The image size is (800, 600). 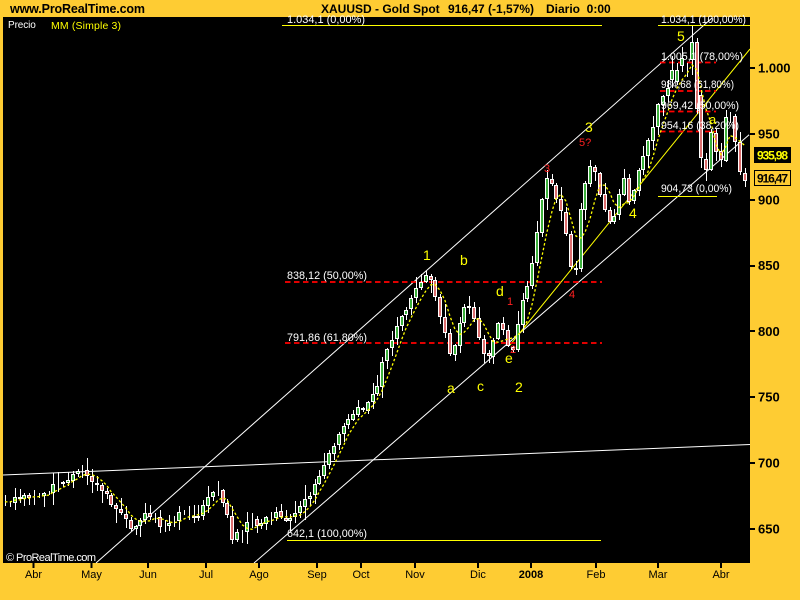 What do you see at coordinates (702, 57) in the screenshot?
I see `svg-text: 1.005,1 (78,00%)` at bounding box center [702, 57].